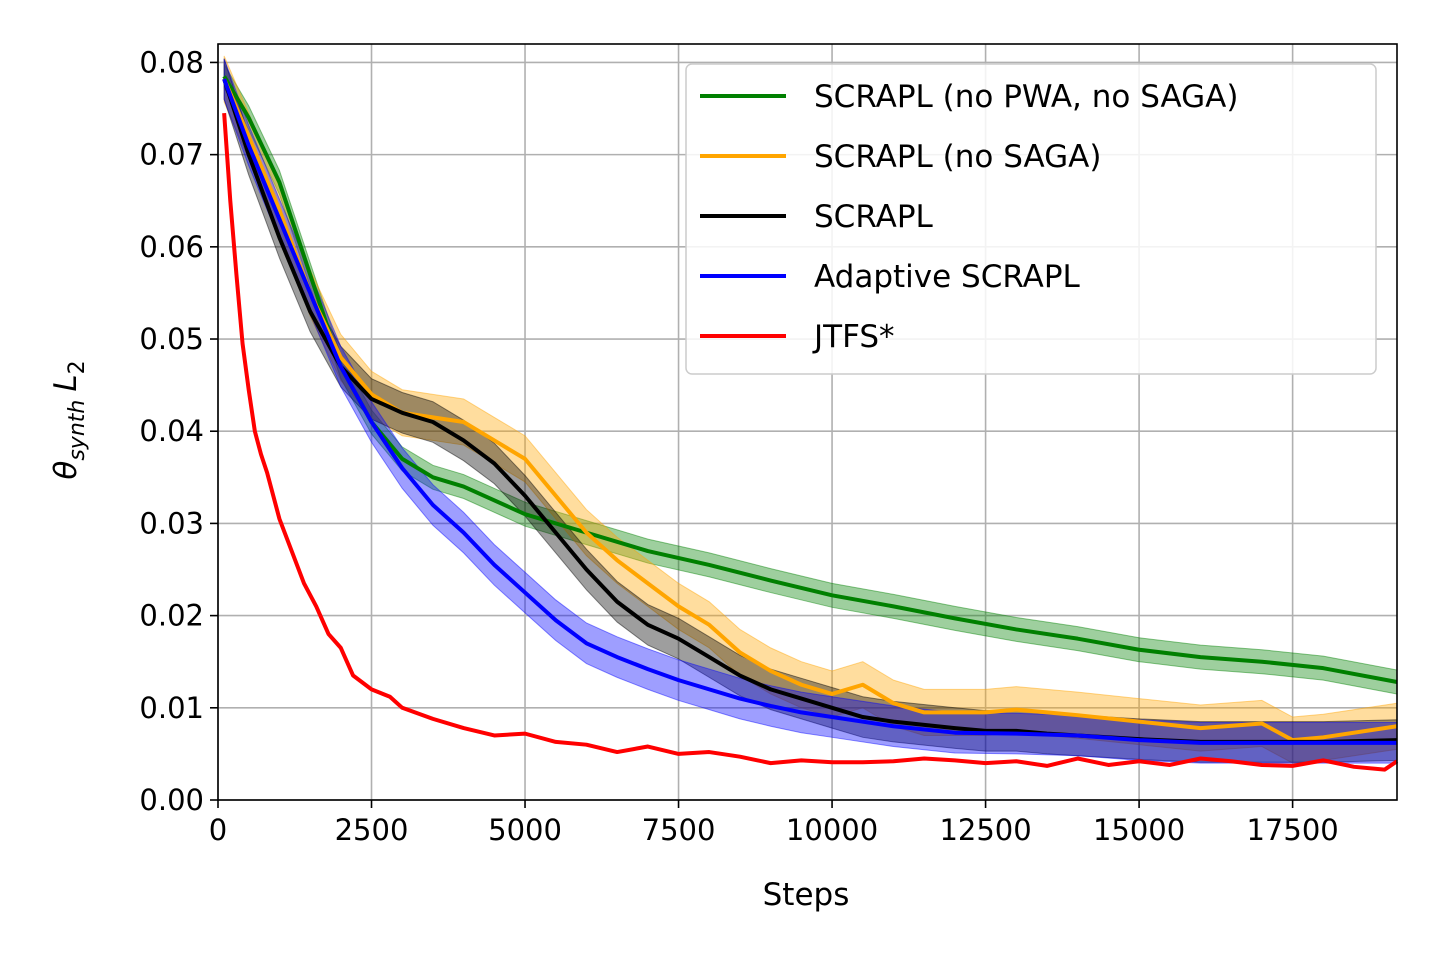 This screenshot has height=960, width=1440. What do you see at coordinates (171, 155) in the screenshot?
I see `y-tick-label: 0.07` at bounding box center [171, 155].